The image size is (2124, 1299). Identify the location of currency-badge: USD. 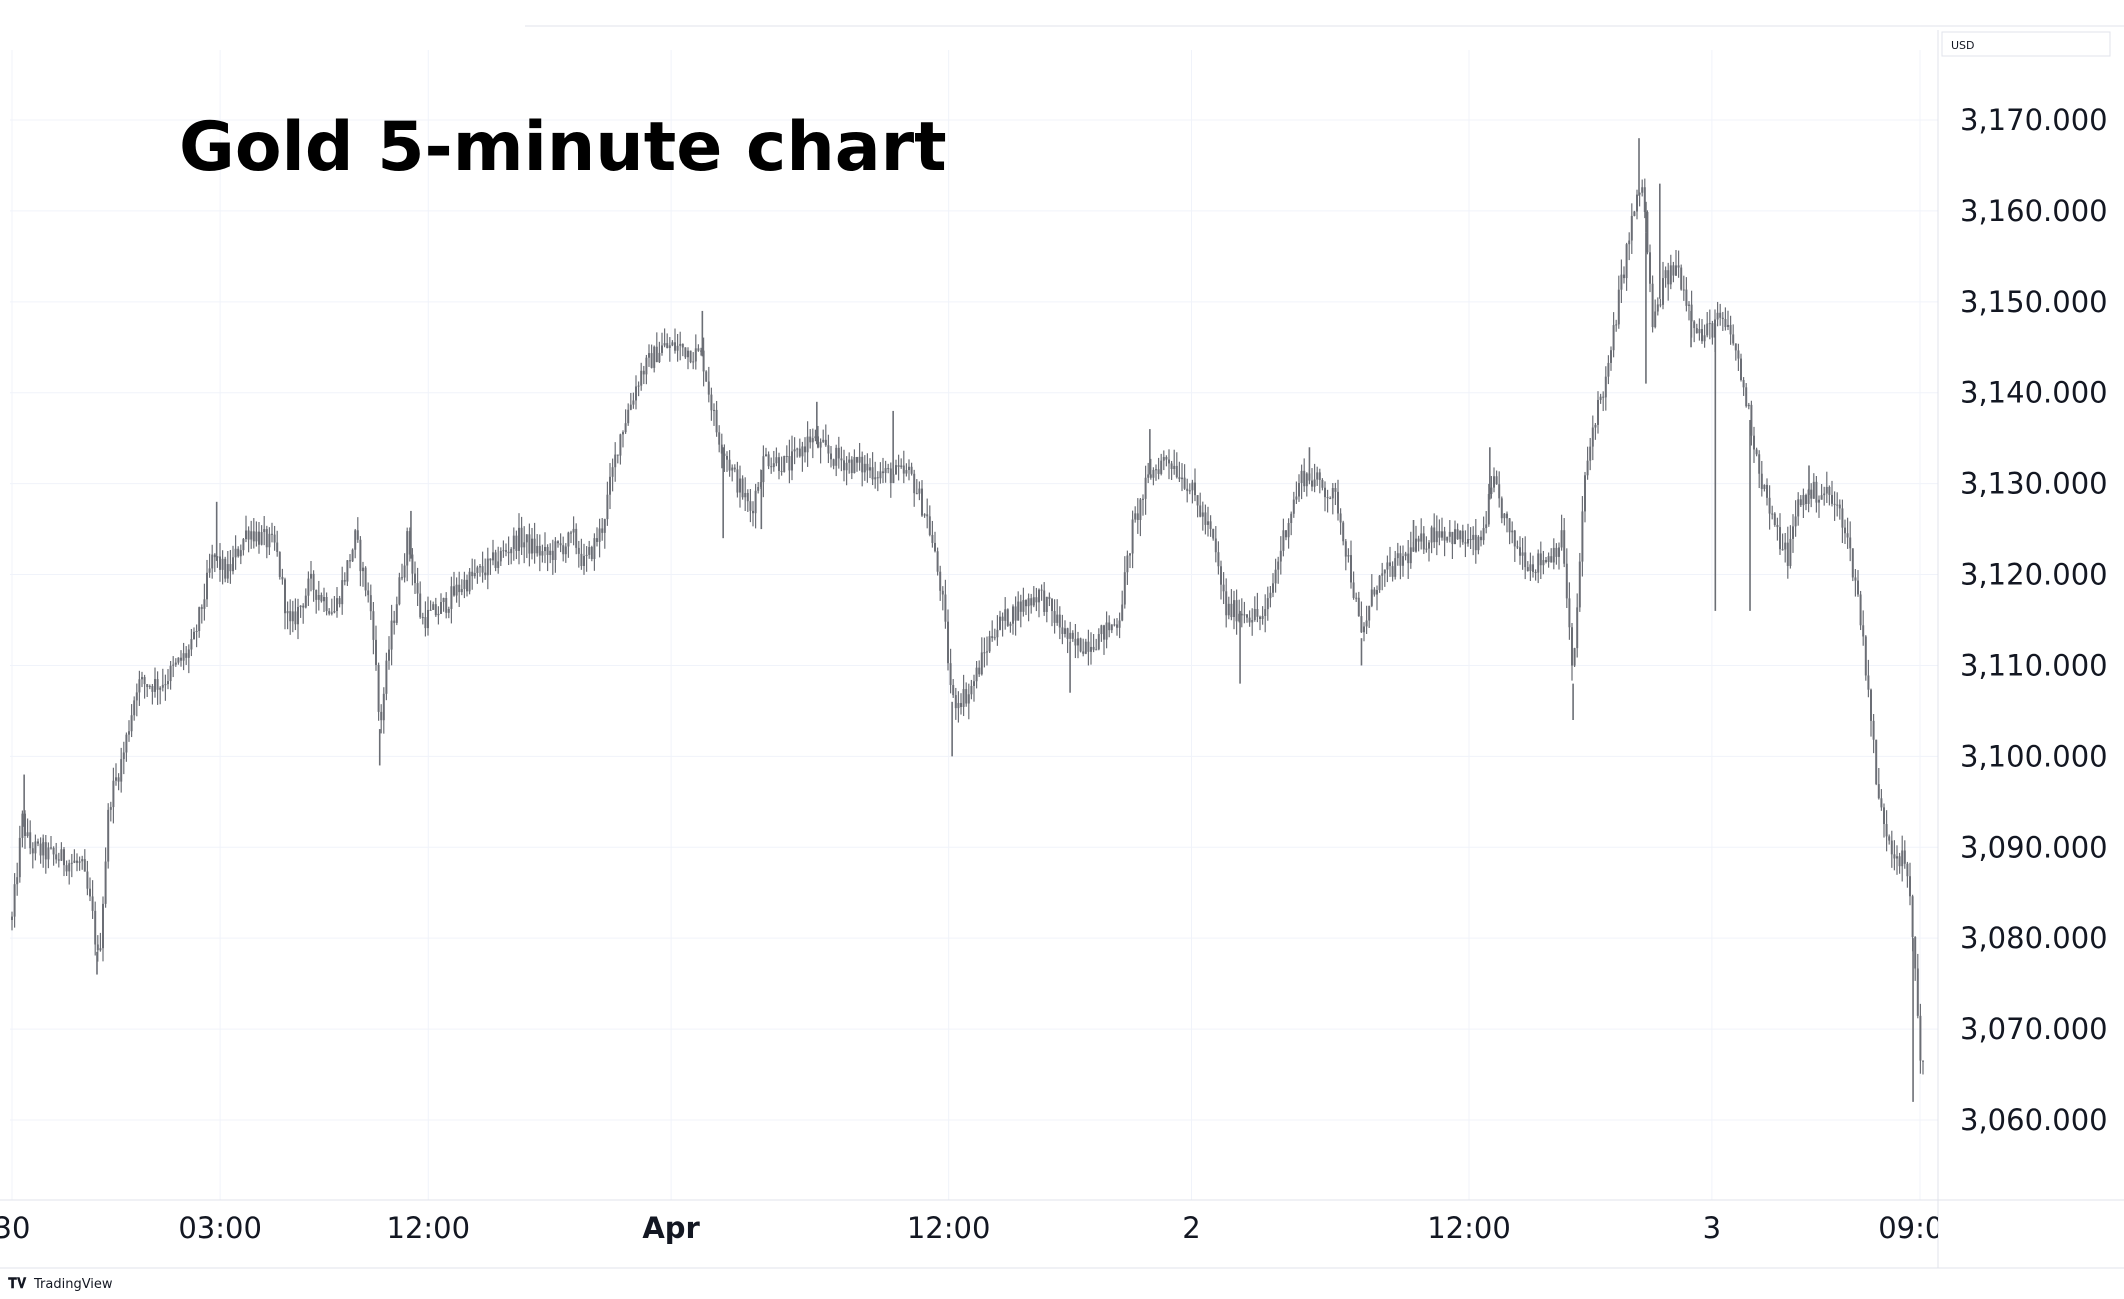
(2026, 44).